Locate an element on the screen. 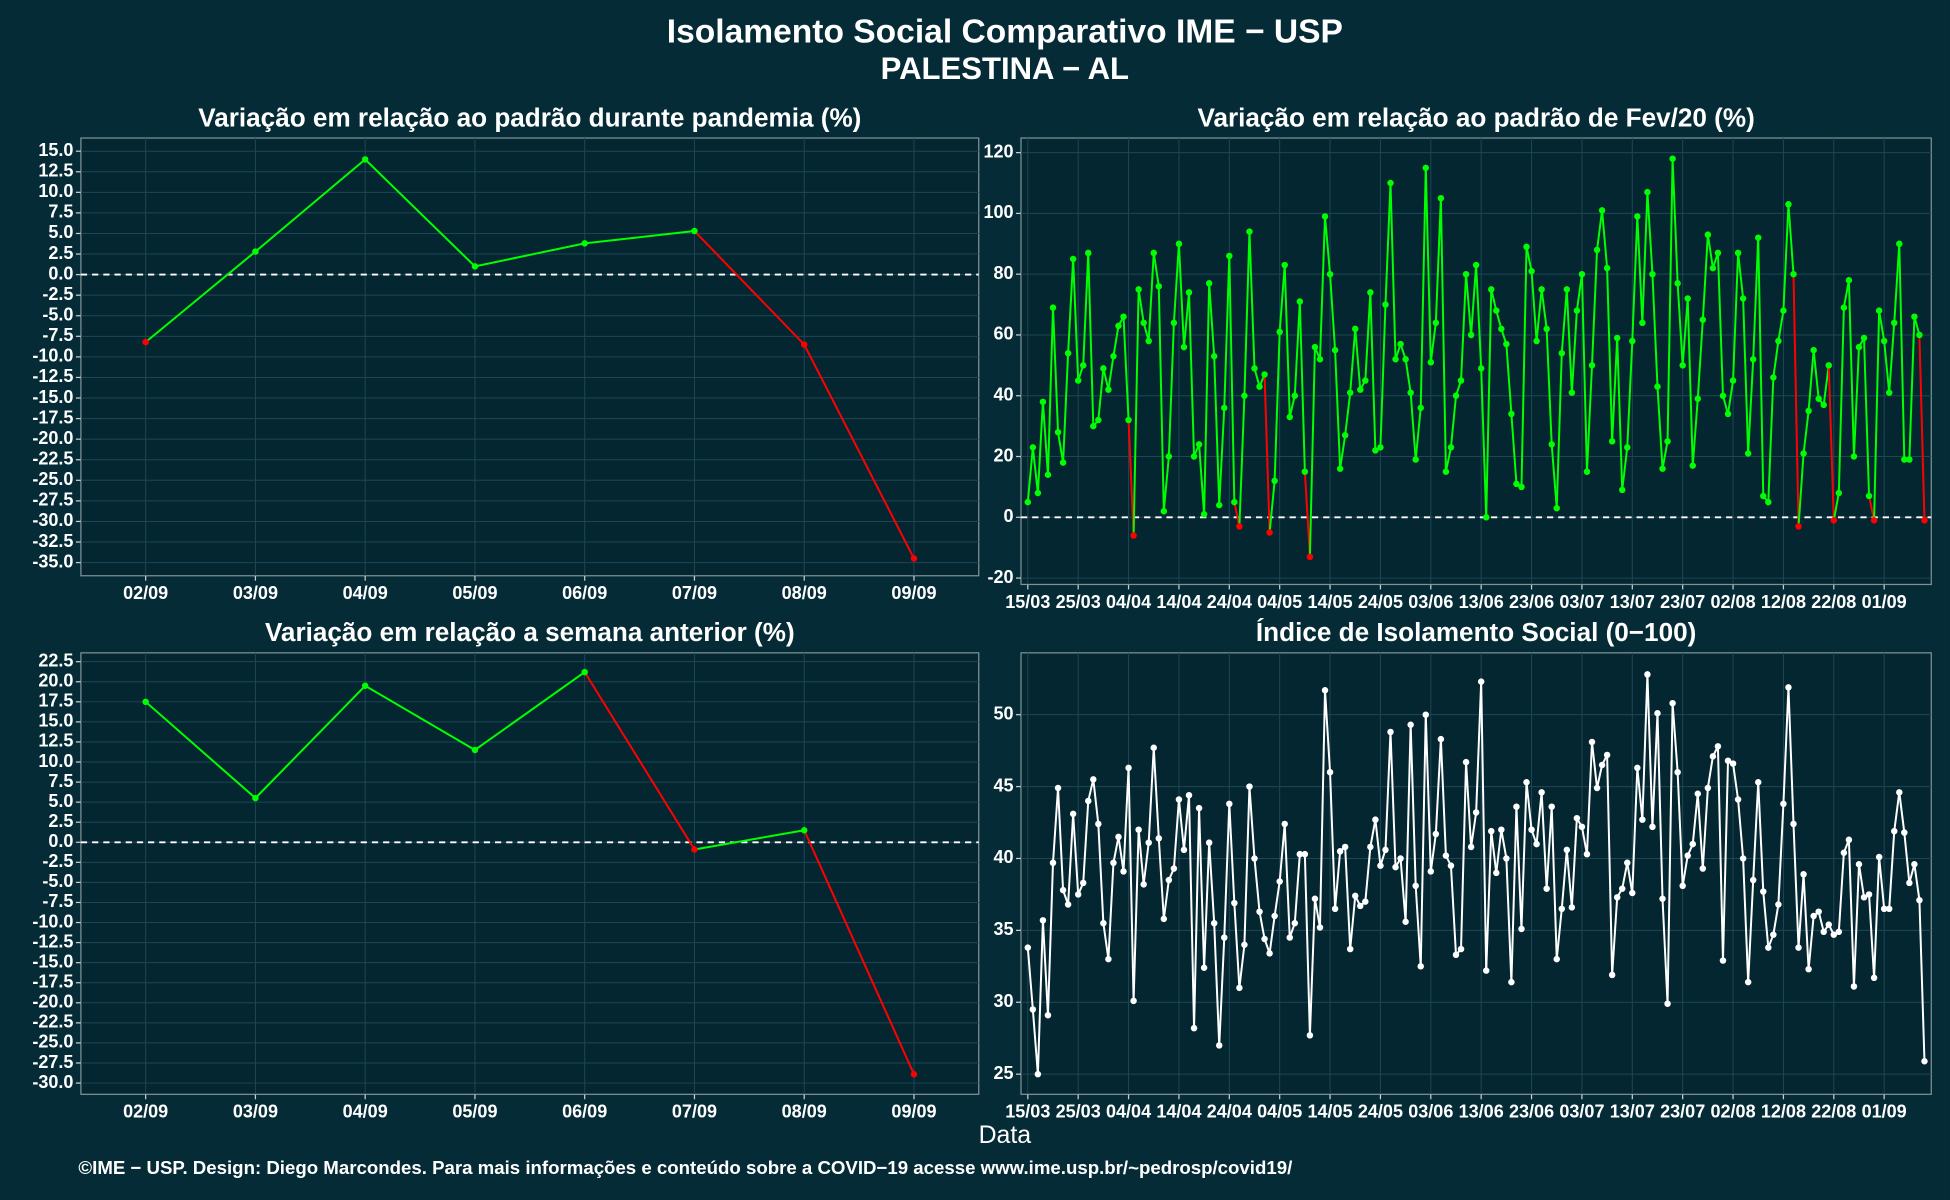  y-tick-label: 15.0 is located at coordinates (55, 721).